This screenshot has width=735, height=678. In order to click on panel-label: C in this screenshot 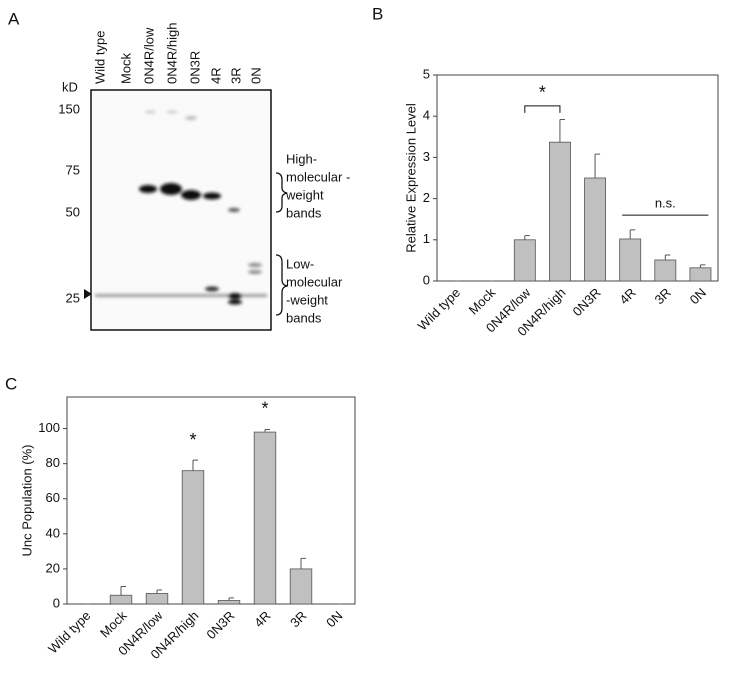, I will do `click(11, 383)`.